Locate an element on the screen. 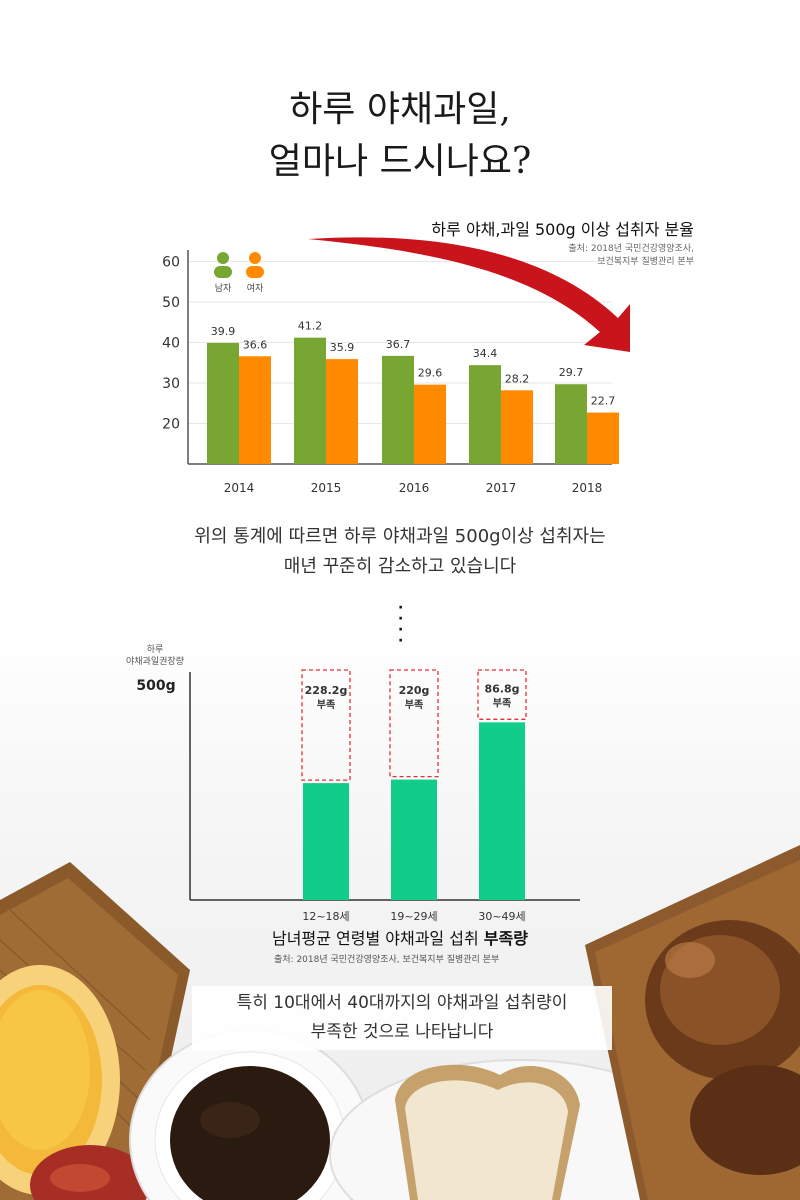  chart2-shortfall-value: 228.2g is located at coordinates (326, 690).